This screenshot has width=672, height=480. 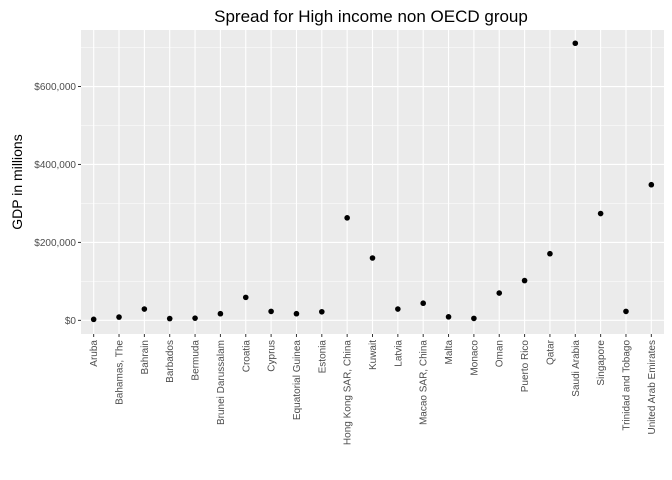 I want to click on x-tick-label: Macao SAR, China, so click(x=424, y=382).